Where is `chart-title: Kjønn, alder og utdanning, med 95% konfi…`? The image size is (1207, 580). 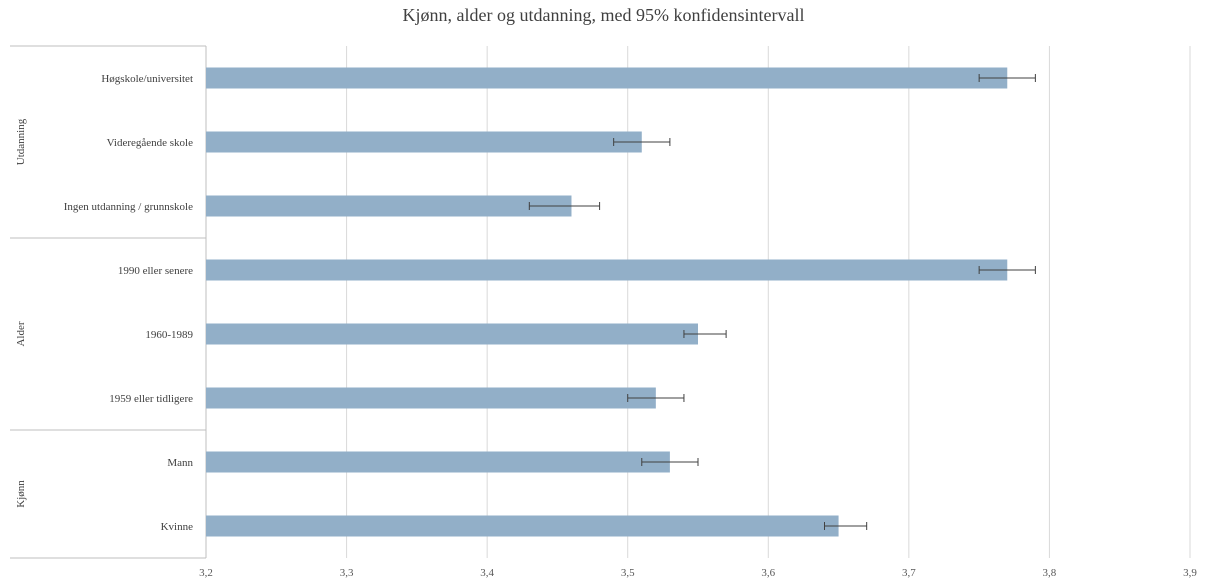
chart-title: Kjønn, alder og utdanning, med 95% konfi… is located at coordinates (603, 15).